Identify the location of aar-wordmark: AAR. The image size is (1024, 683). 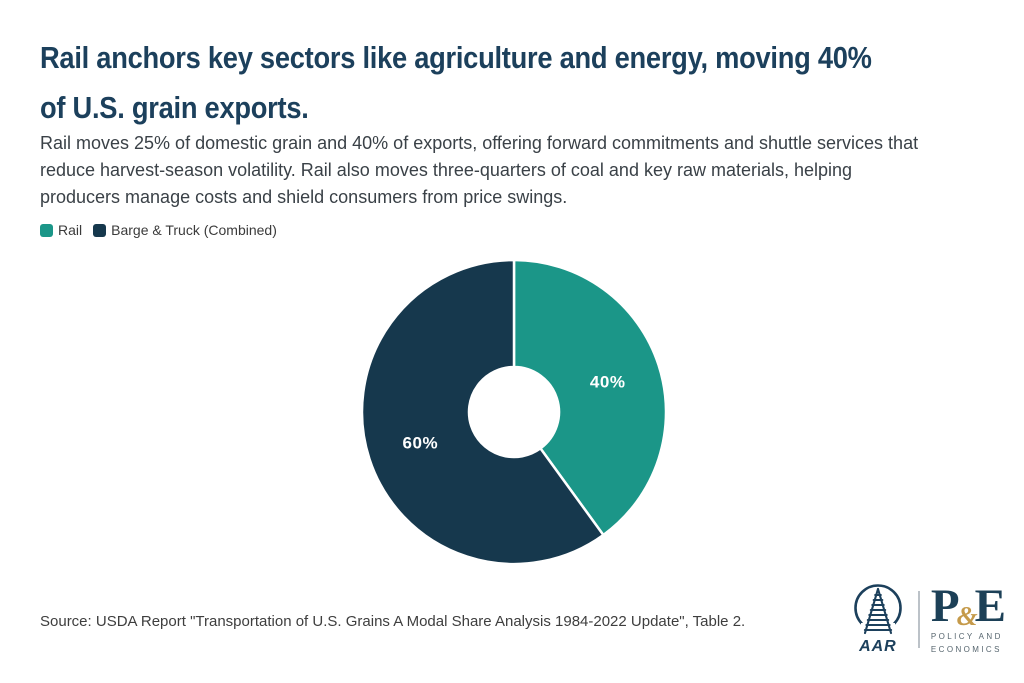
(878, 646).